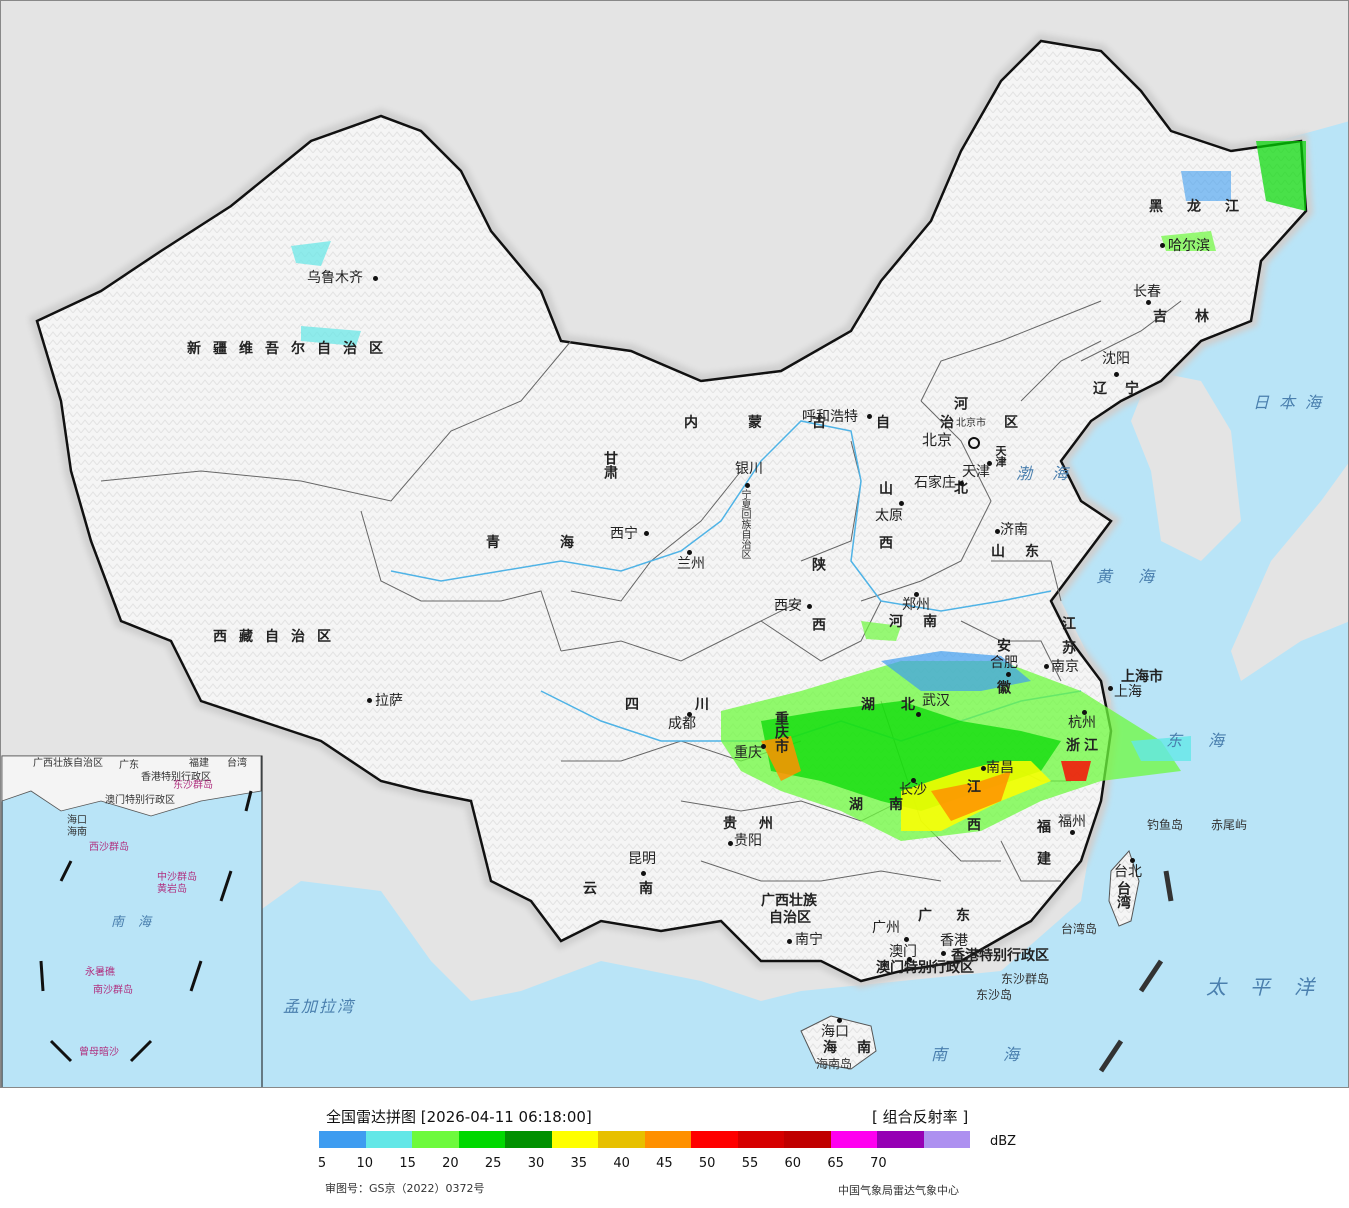 This screenshot has height=1208, width=1349. Describe the element at coordinates (109, 847) in the screenshot. I see `inset-label-xisha: 西沙群岛` at that location.